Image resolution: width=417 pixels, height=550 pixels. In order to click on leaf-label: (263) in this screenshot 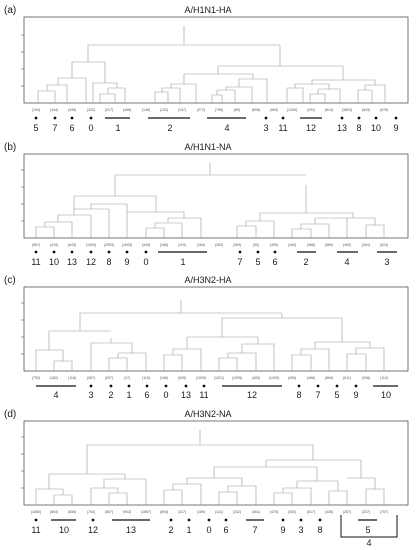, I will do `click(219, 245)`.